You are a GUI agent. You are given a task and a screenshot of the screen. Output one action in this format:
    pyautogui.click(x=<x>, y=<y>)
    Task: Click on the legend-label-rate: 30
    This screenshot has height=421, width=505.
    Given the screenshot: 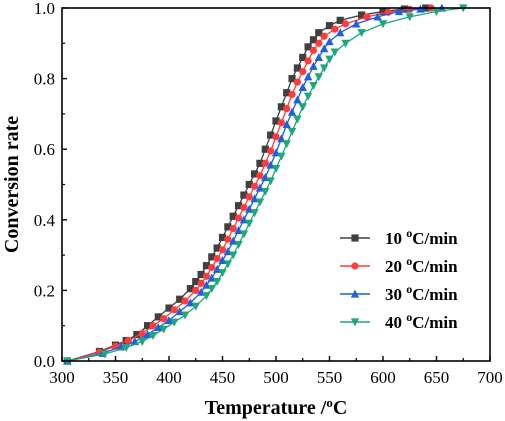 What is the action you would take?
    pyautogui.click(x=395, y=294)
    